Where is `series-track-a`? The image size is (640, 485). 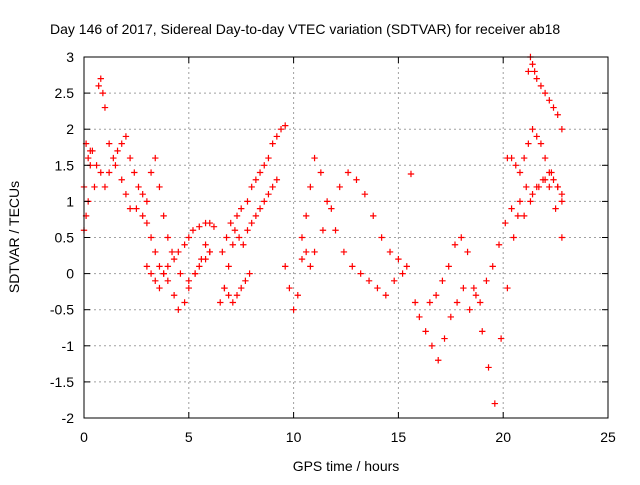 series-track-a is located at coordinates (146, 194).